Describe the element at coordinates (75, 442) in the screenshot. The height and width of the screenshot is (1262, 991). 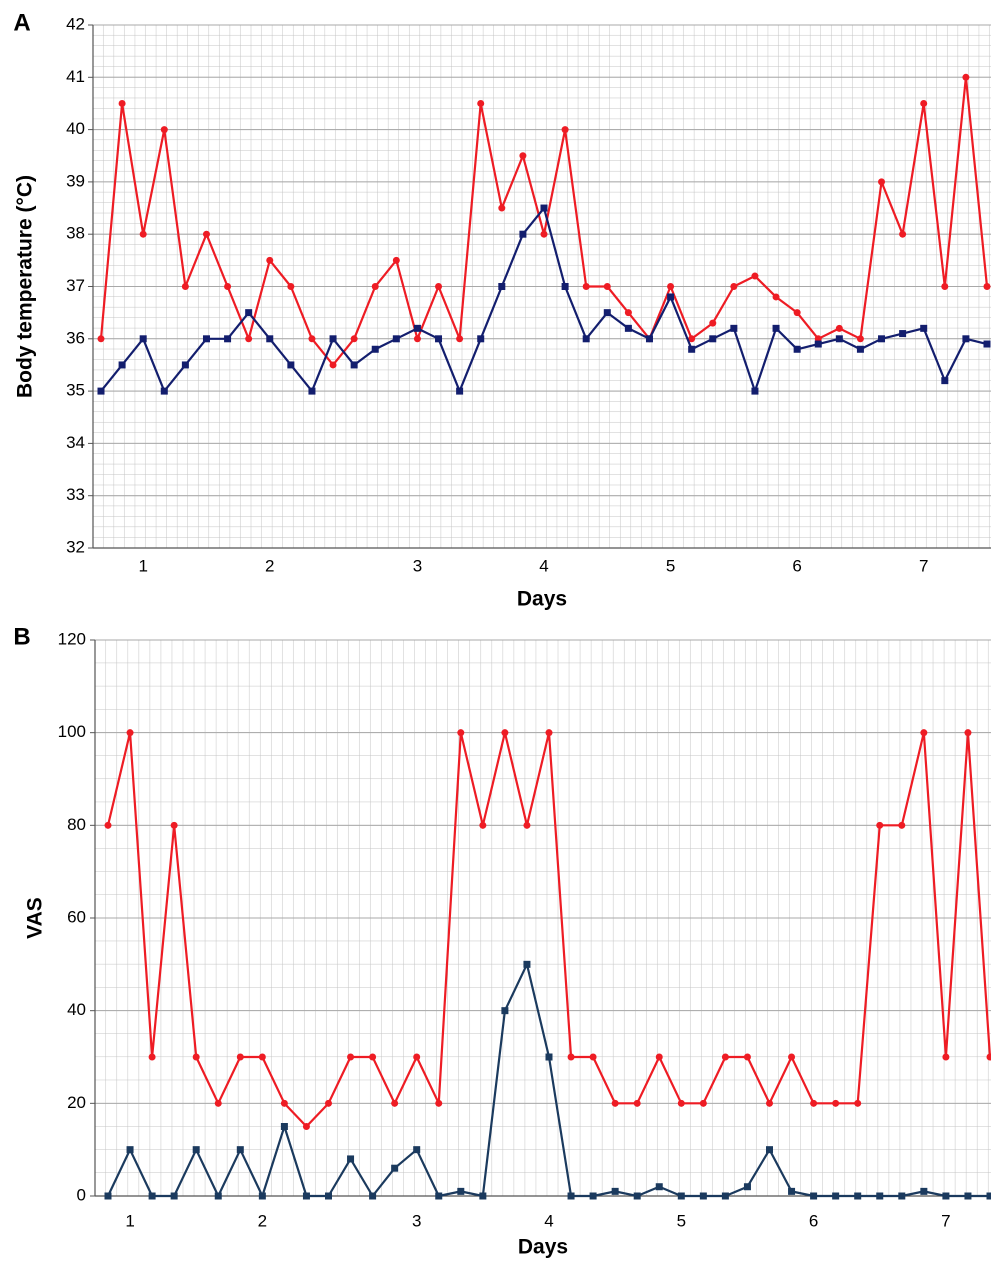
I see `y-tick-label: 34` at that location.